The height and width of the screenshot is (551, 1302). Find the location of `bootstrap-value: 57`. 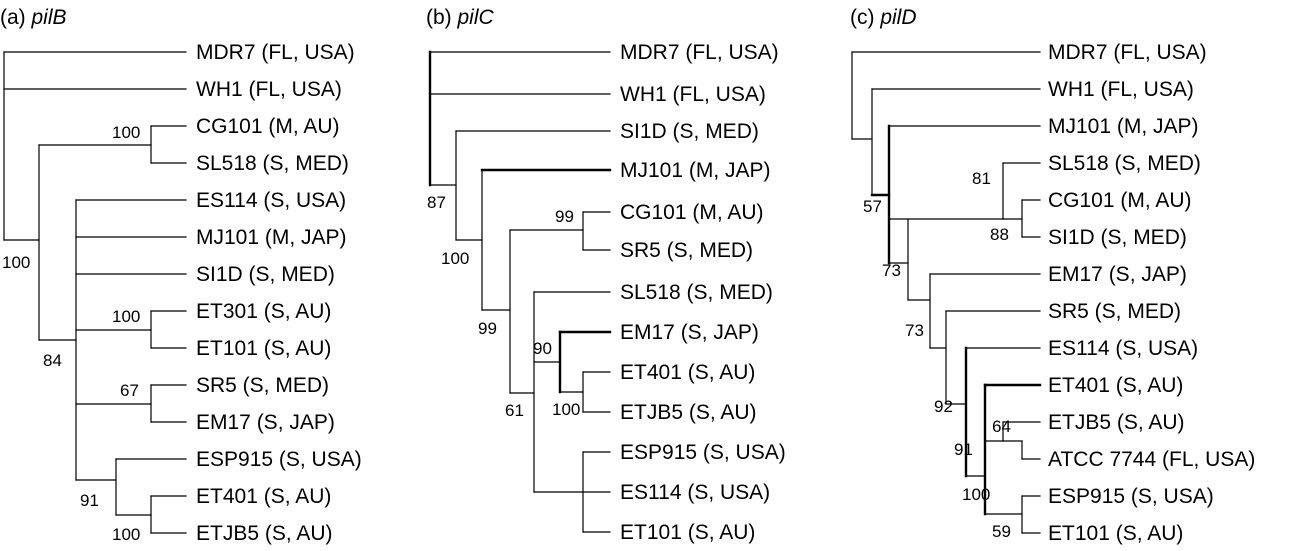

bootstrap-value: 57 is located at coordinates (872, 206).